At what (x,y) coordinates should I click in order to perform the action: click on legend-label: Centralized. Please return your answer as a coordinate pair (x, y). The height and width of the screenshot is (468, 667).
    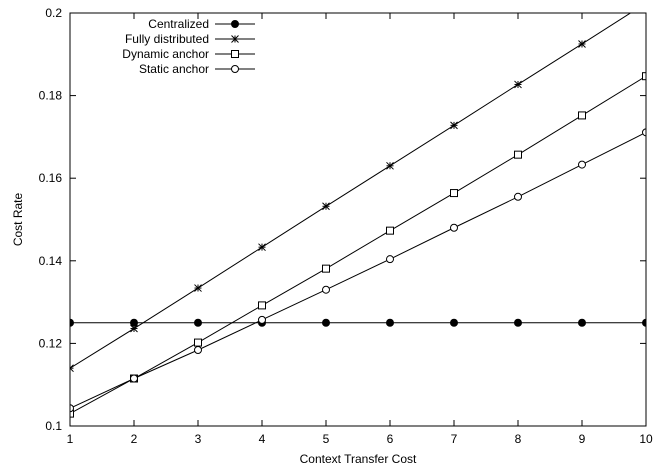
    Looking at the image, I should click on (178, 24).